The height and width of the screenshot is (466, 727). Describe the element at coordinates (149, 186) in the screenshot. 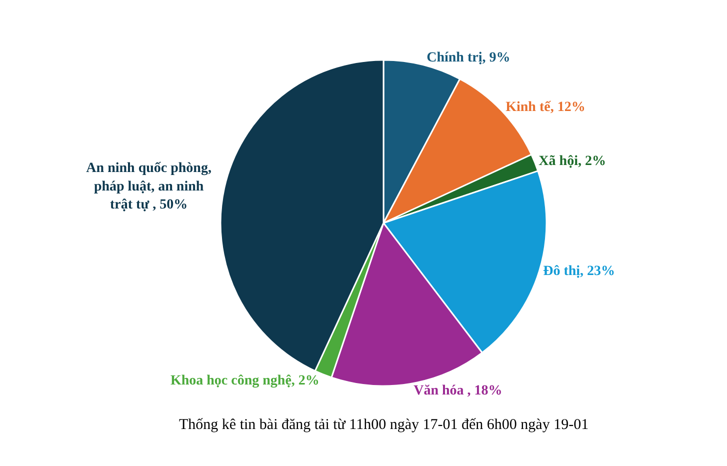

I see `slice-label: An ninh quốc phòng, pháp luật, an ninh trật tự , 50%` at that location.